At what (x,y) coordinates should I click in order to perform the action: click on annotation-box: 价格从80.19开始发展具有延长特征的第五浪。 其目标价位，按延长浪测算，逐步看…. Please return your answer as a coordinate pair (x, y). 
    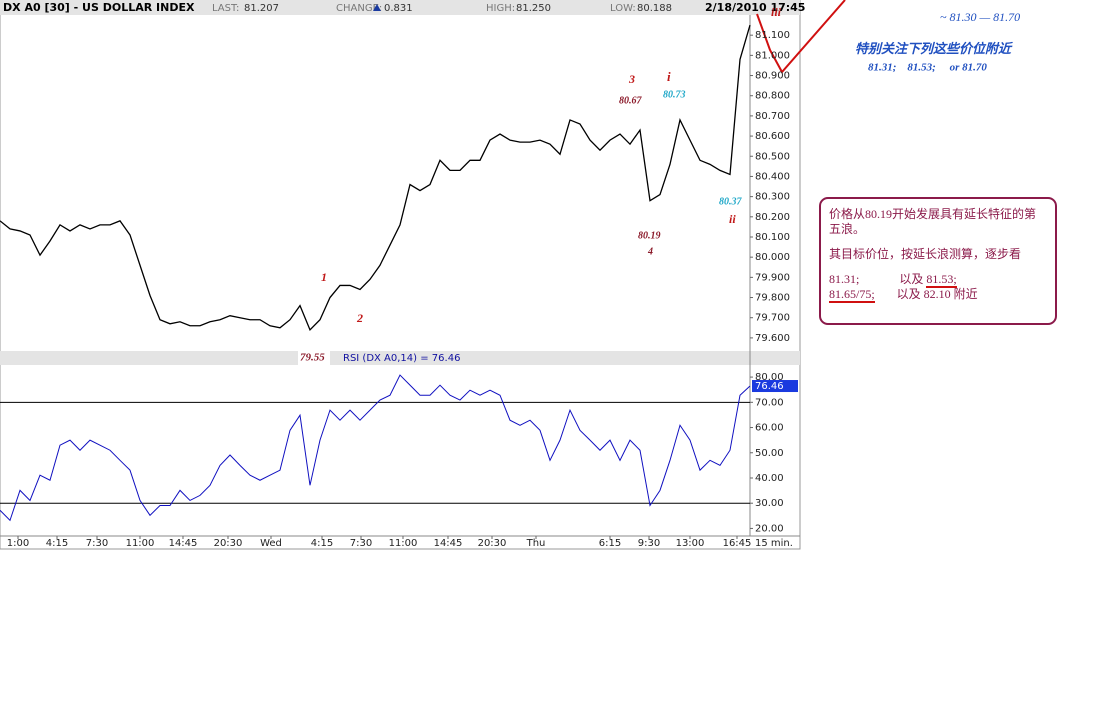
    Looking at the image, I should click on (938, 261).